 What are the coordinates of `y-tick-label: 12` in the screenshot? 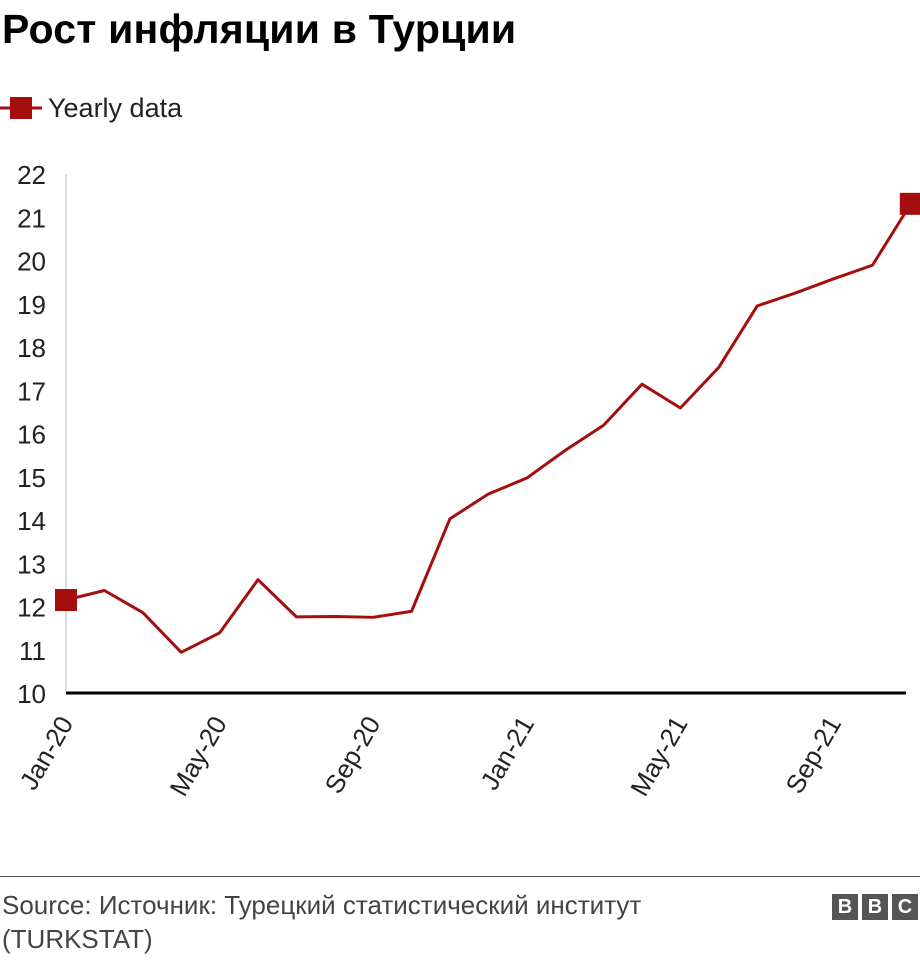 It's located at (31, 608).